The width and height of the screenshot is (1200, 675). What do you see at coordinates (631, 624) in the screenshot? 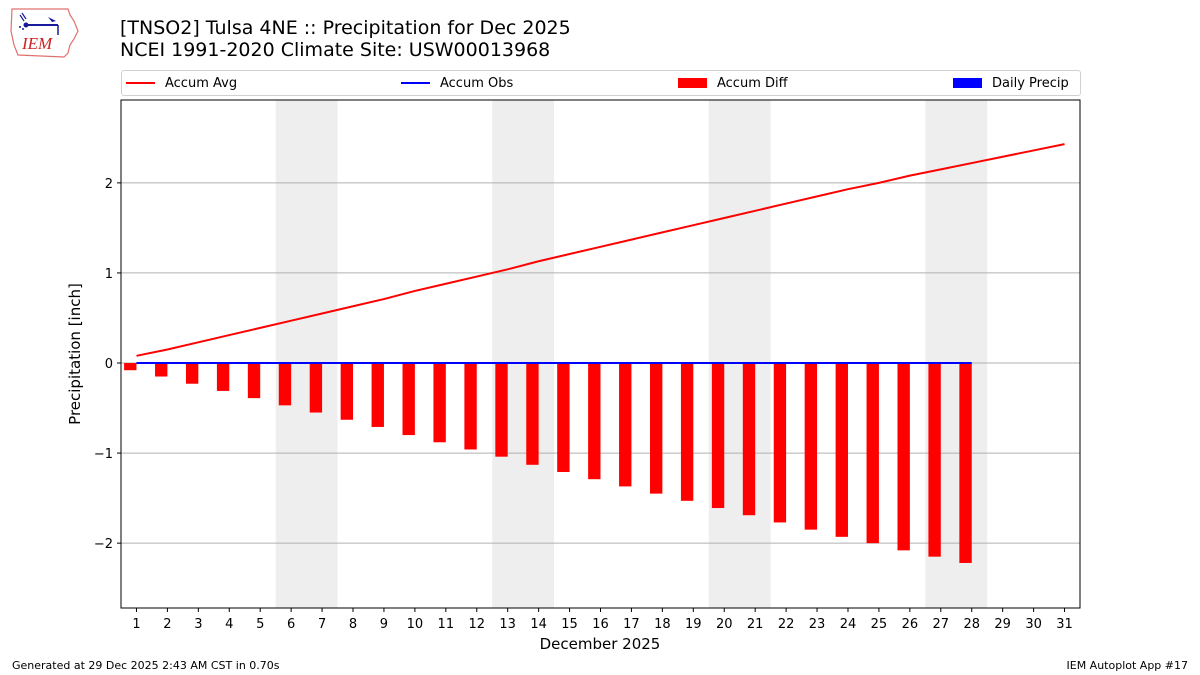
I see `x-tick-label: 17` at bounding box center [631, 624].